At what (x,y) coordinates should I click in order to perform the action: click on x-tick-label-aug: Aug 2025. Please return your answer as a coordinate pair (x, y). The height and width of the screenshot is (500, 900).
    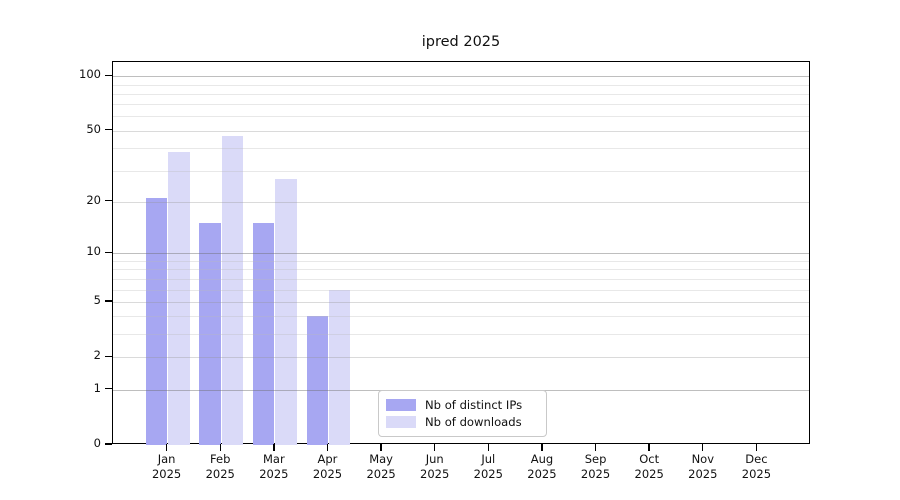
    Looking at the image, I should click on (542, 466).